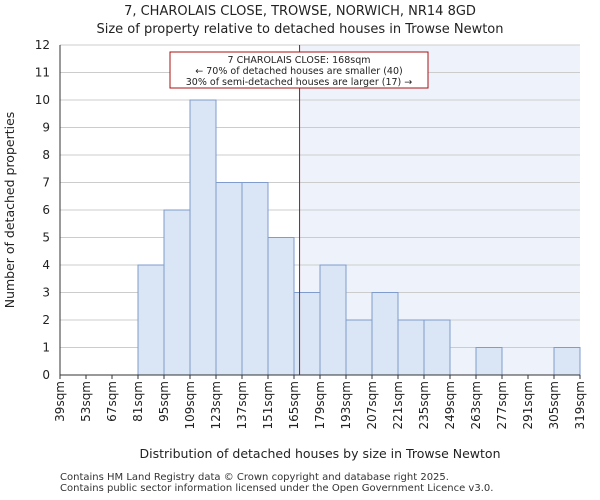 This screenshot has width=600, height=500. What do you see at coordinates (164, 401) in the screenshot?
I see `x-tick-label: 95sqm` at bounding box center [164, 401].